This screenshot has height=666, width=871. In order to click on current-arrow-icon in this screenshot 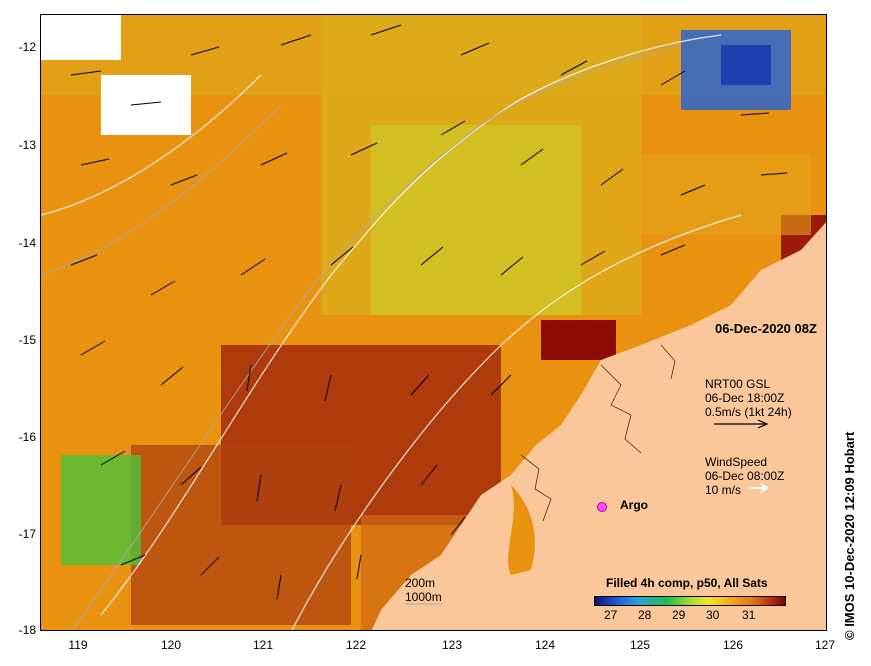, I will do `click(741, 424)`.